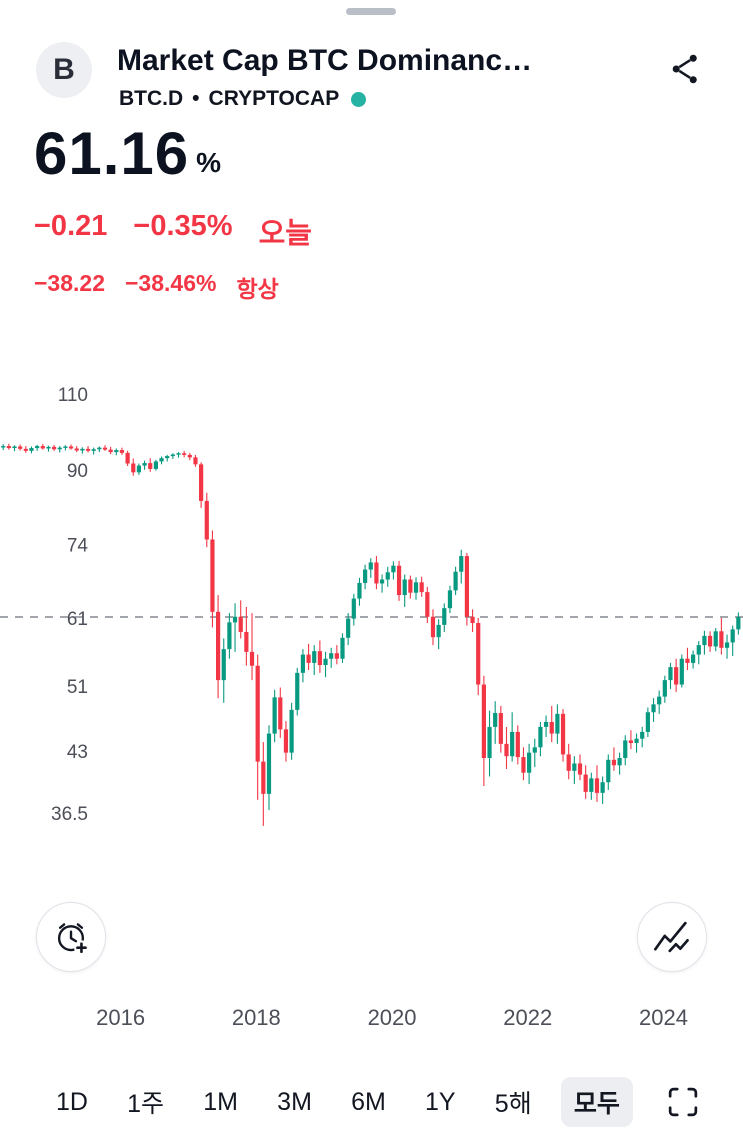 The width and height of the screenshot is (743, 1148). Describe the element at coordinates (209, 162) in the screenshot. I see `last-price-unit: %` at that location.